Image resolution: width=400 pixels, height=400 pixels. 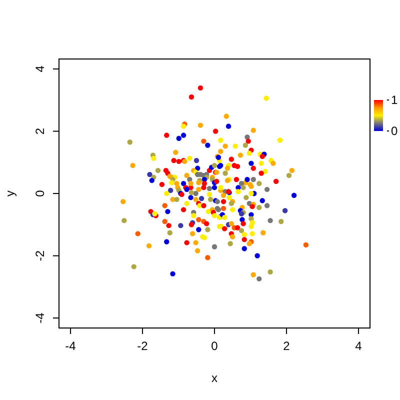 I want to click on y-tick-label: 0, so click(x=40, y=193).